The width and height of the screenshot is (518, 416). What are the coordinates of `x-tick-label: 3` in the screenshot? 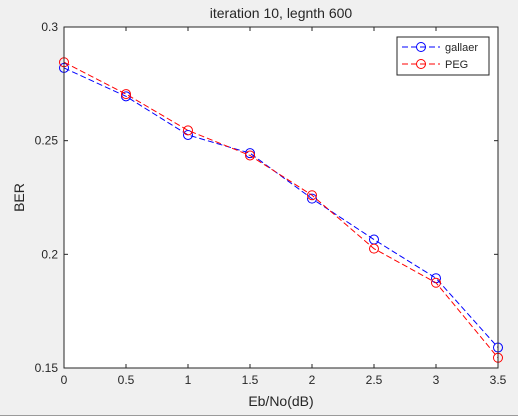 It's located at (436, 380).